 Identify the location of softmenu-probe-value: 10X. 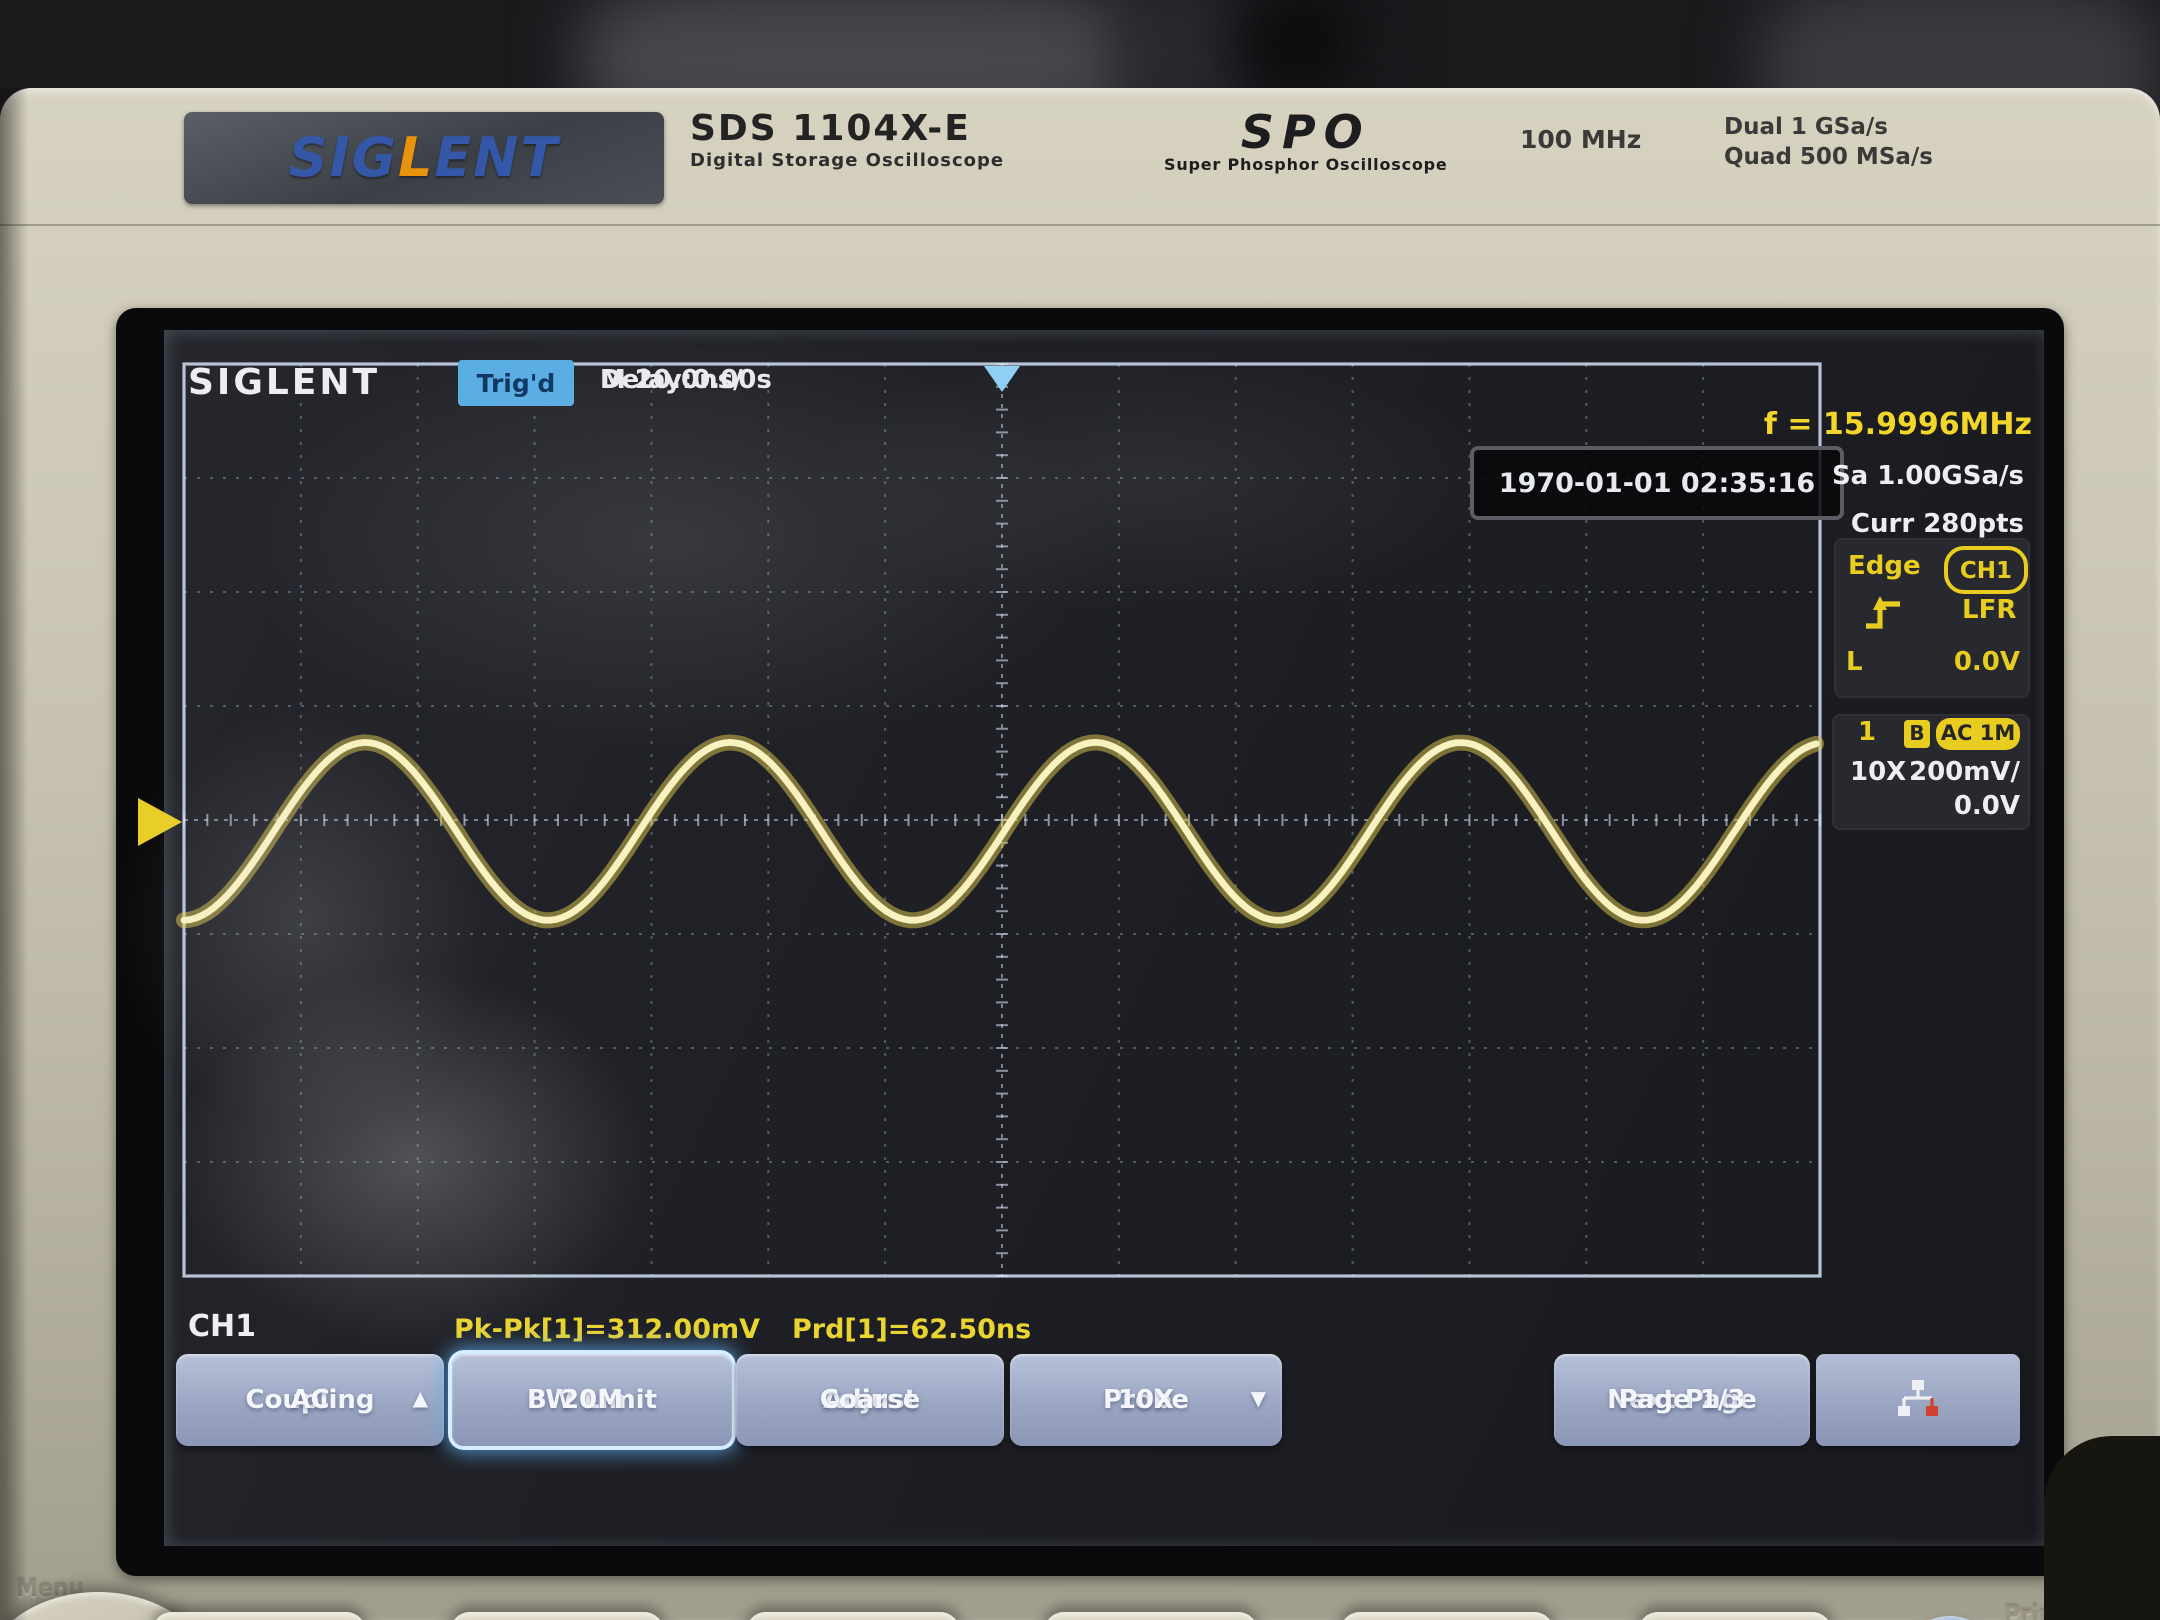
(1146, 1400).